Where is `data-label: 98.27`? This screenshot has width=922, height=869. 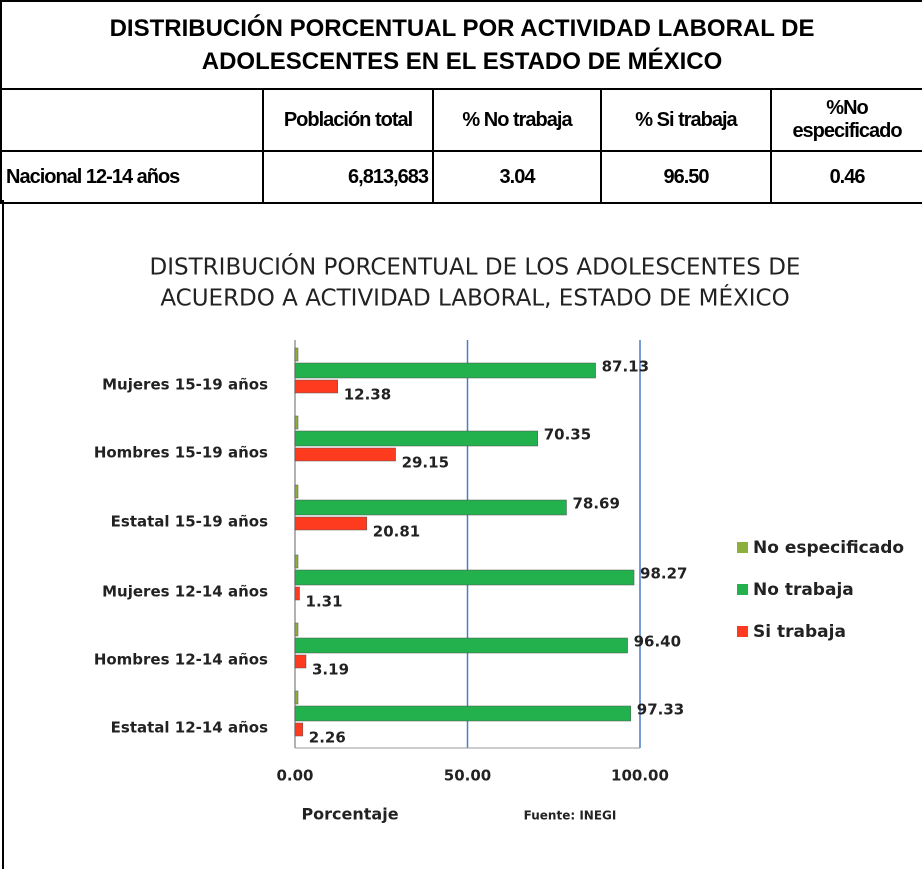 data-label: 98.27 is located at coordinates (663, 574).